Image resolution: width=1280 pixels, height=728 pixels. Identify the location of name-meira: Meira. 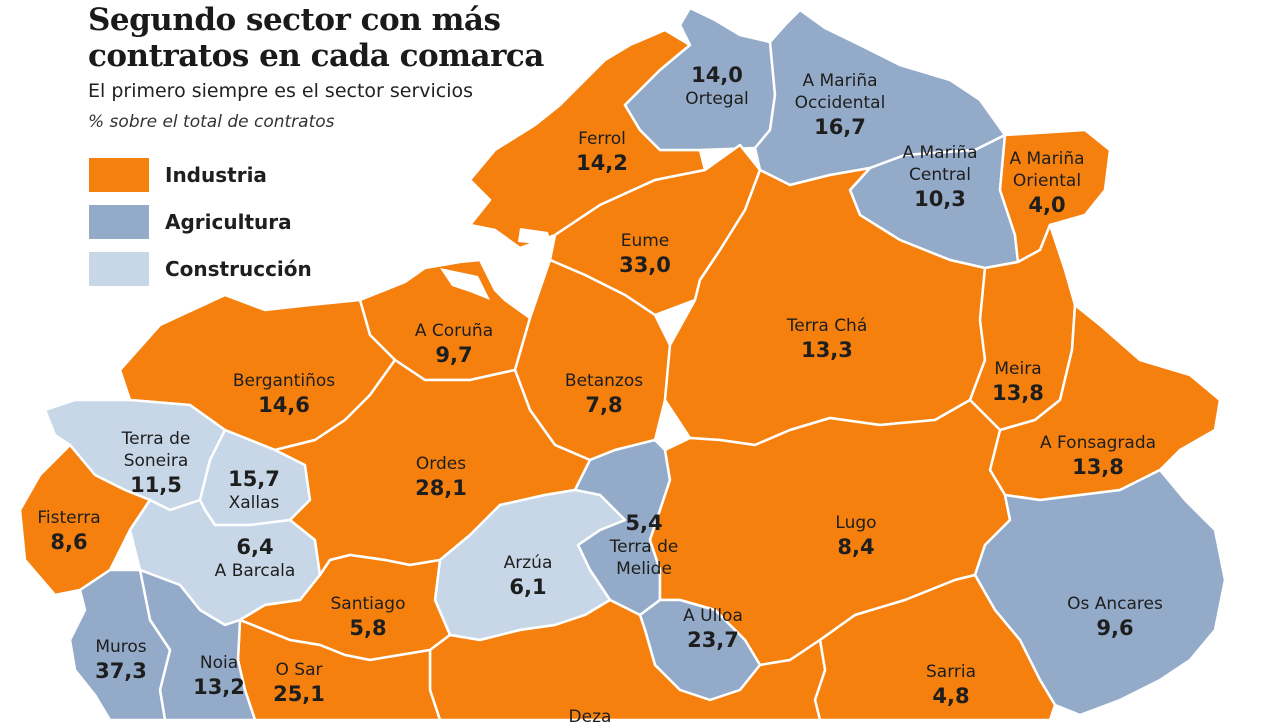
(1018, 369).